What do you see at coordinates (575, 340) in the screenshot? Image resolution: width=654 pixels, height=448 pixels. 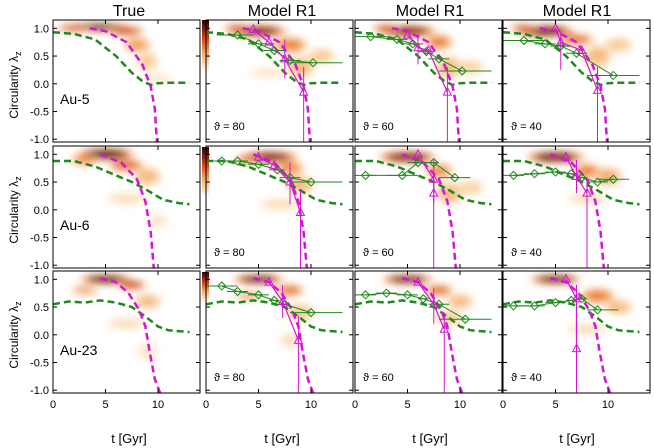 I see `panel-2-3: 0 5 10 ϑ = 40` at bounding box center [575, 340].